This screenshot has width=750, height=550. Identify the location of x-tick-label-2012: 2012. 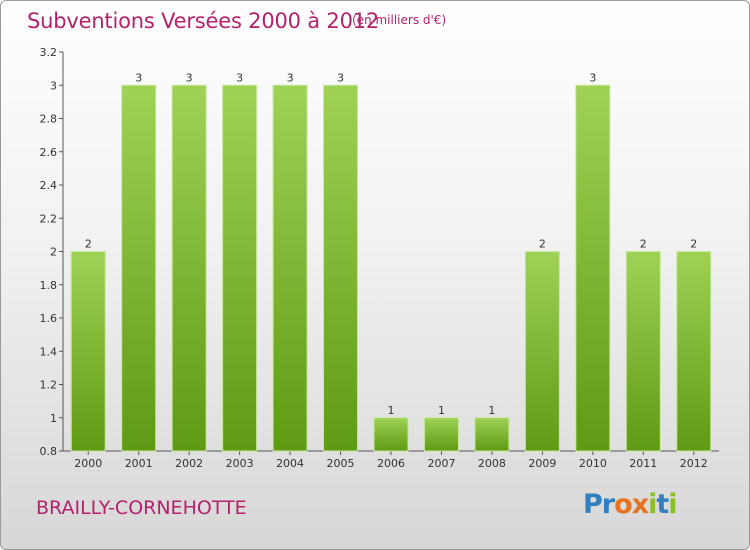
(694, 463).